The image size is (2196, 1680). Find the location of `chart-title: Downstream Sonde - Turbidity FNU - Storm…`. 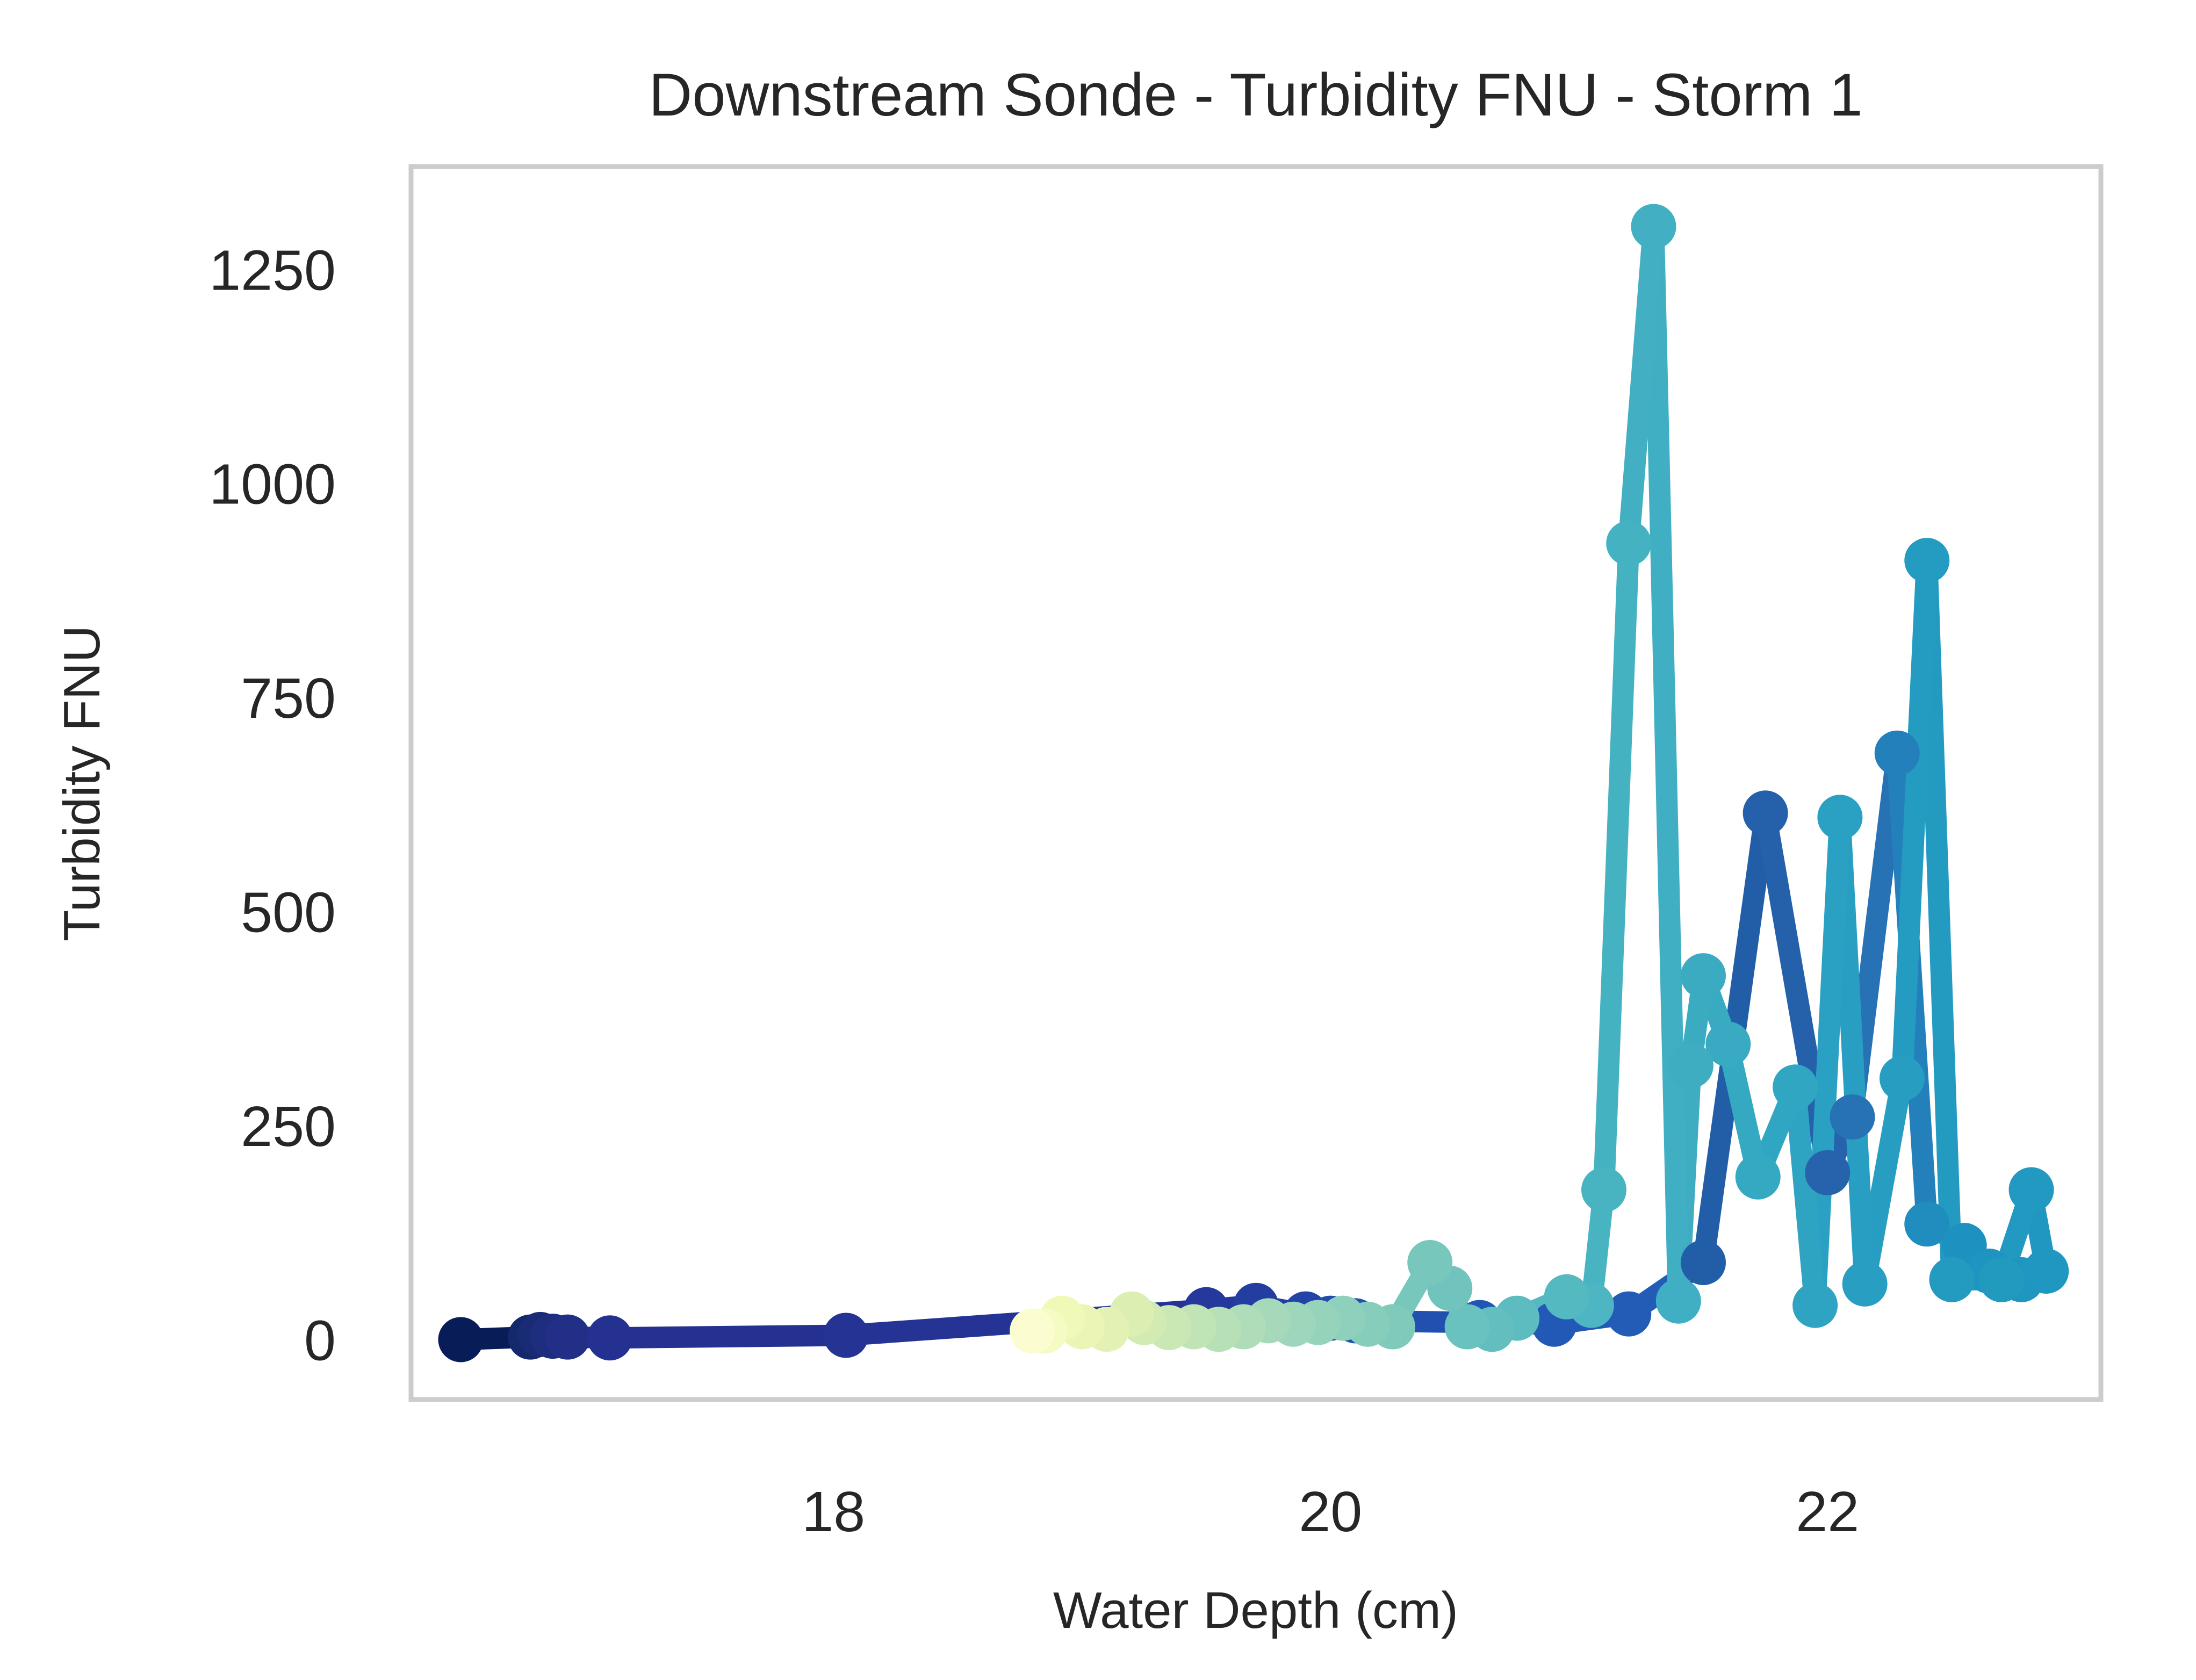

chart-title: Downstream Sonde - Turbidity FNU - Storm… is located at coordinates (1255, 95).